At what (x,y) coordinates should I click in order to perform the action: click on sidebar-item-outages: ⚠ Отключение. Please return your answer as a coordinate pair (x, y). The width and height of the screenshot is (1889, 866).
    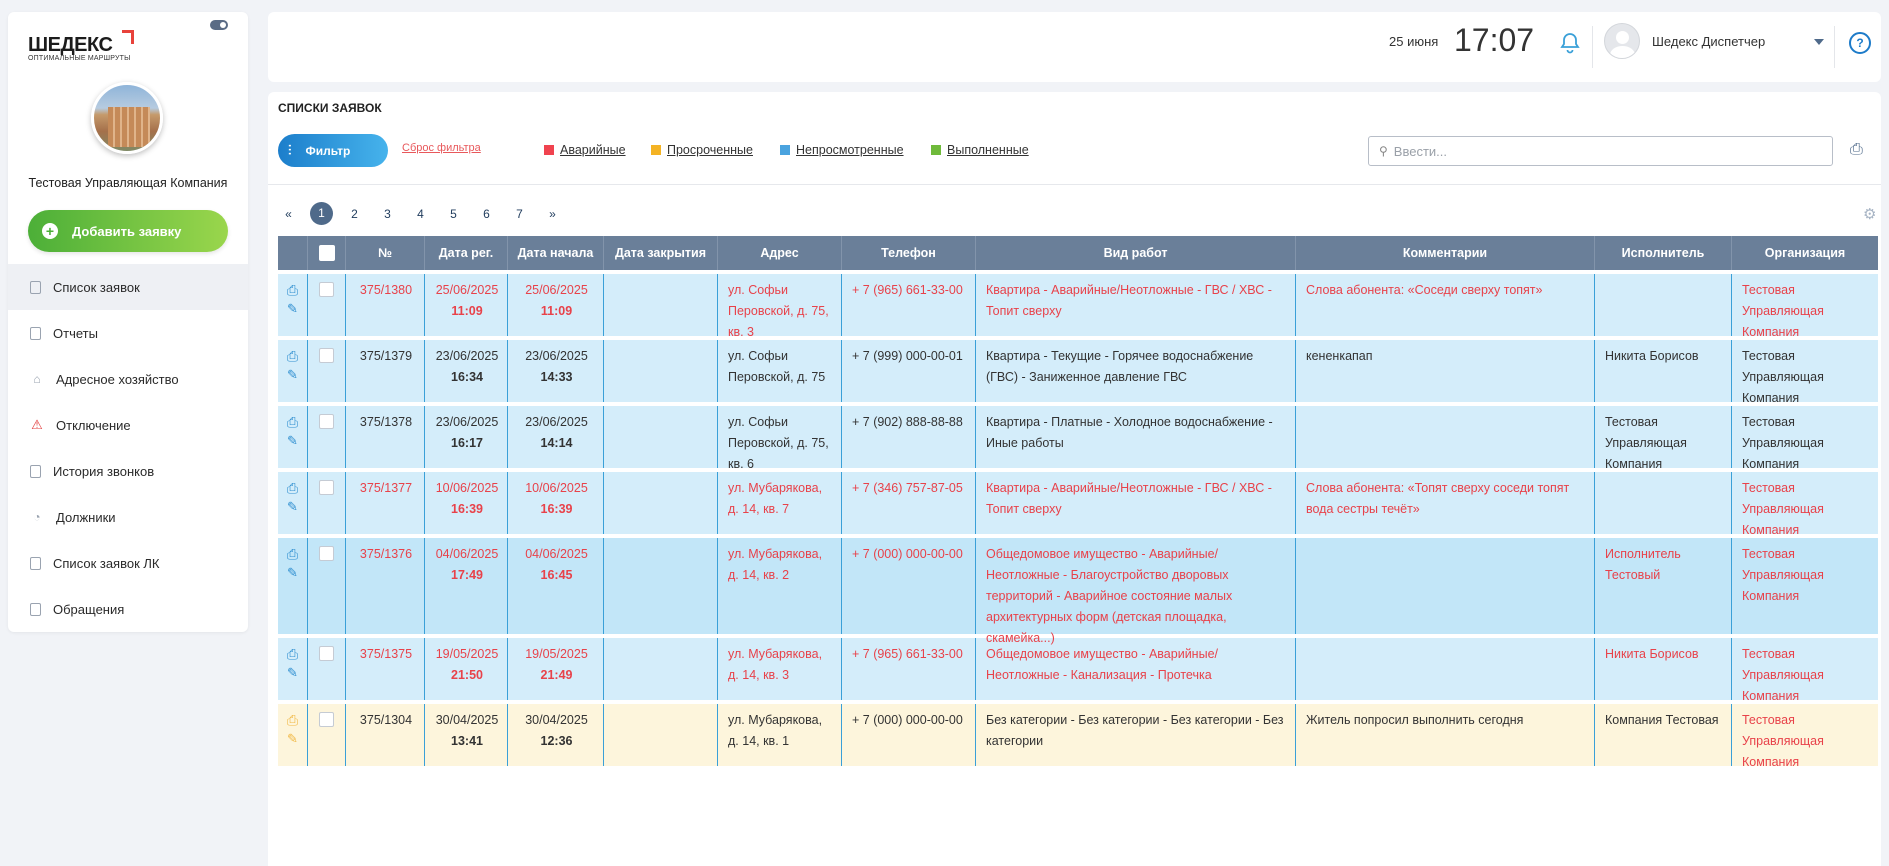
    Looking at the image, I should click on (128, 425).